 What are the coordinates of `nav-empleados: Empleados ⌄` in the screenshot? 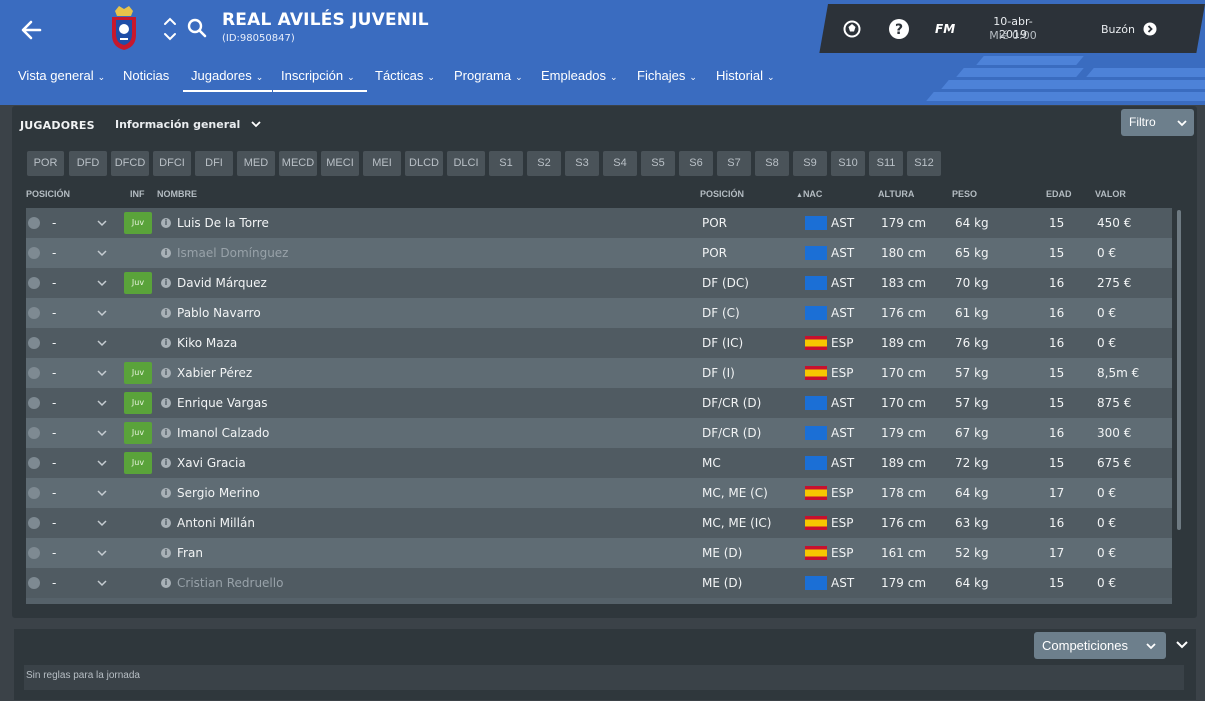 It's located at (579, 76).